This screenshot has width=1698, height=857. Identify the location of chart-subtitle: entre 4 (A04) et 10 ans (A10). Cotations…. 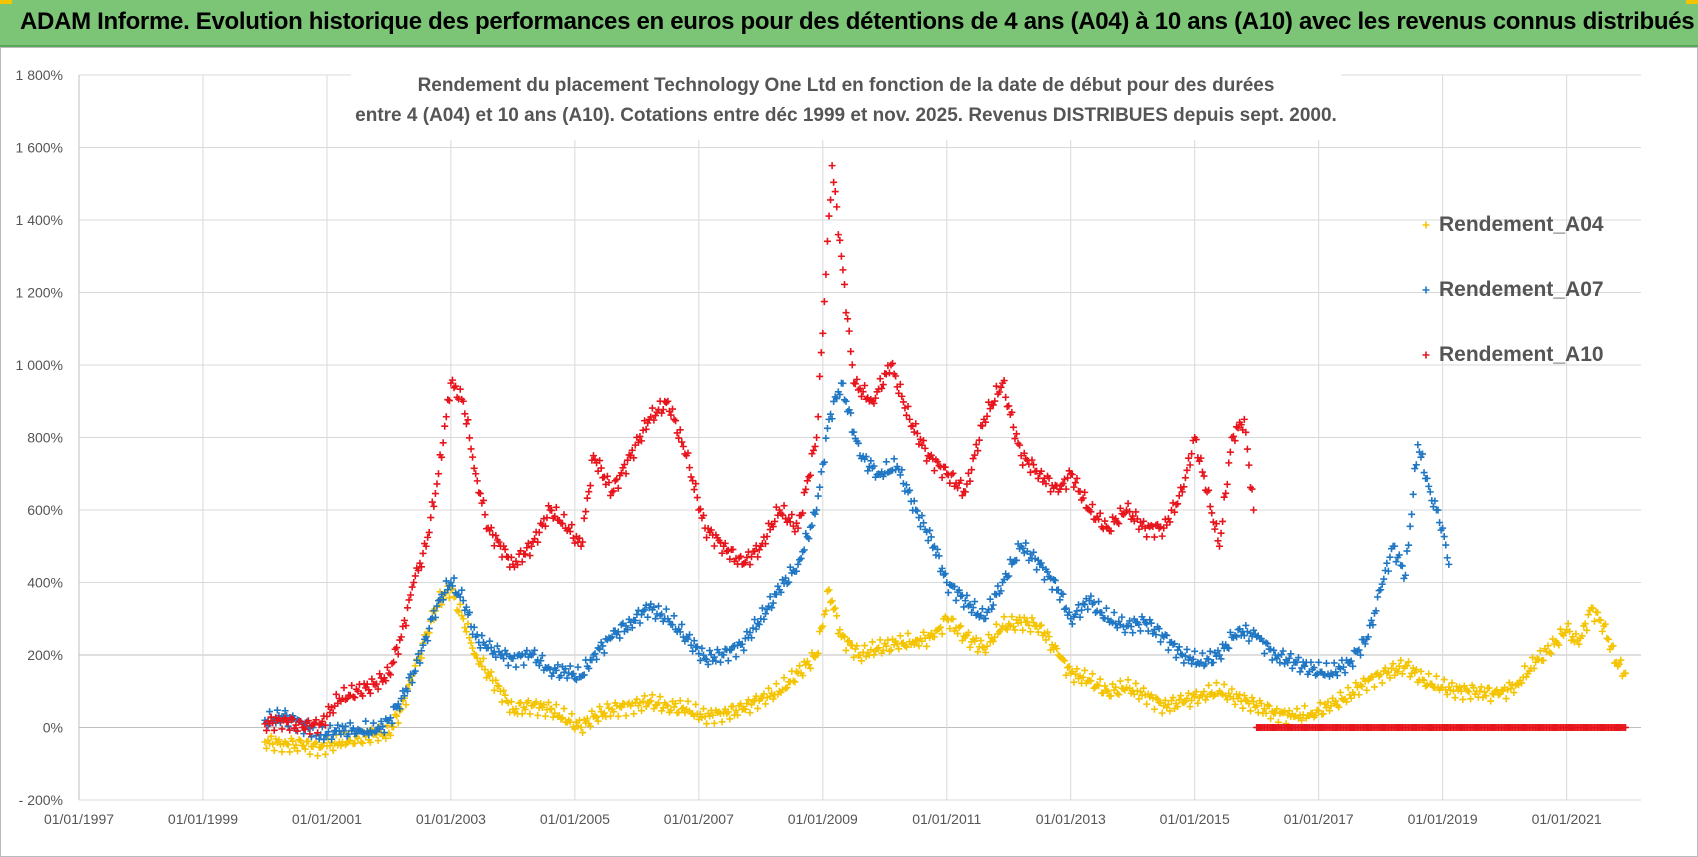
(846, 115).